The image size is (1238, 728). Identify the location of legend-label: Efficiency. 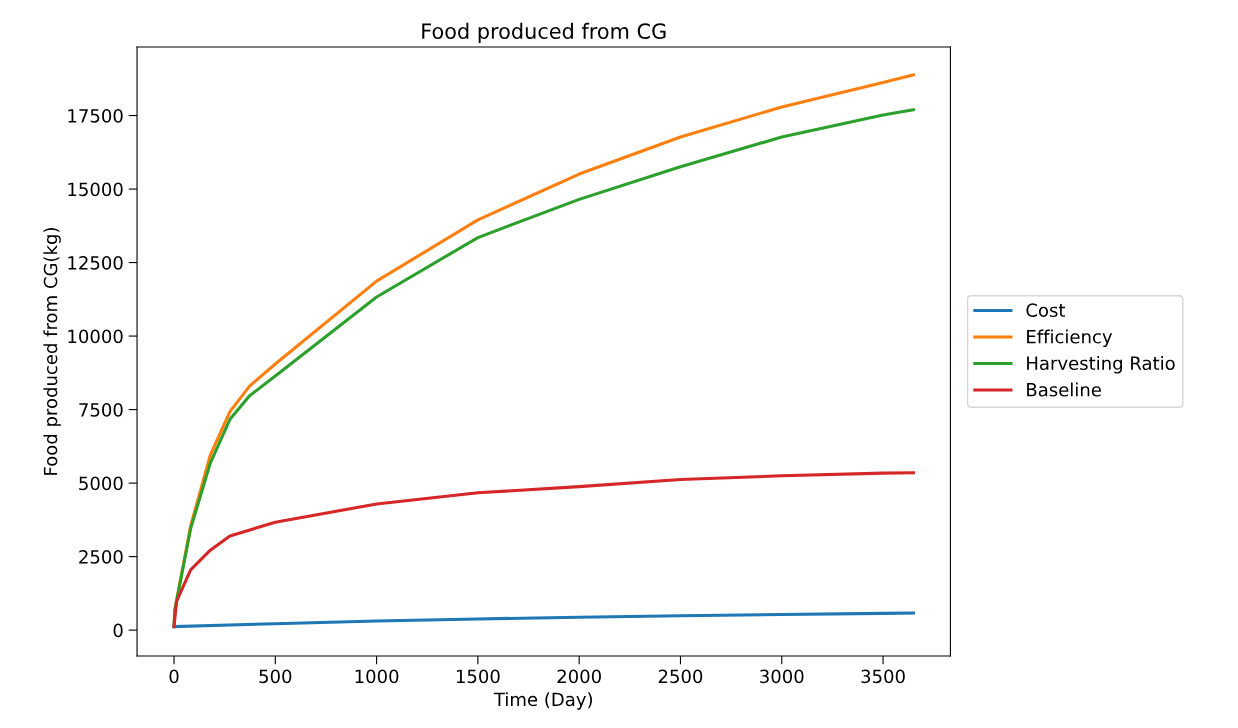
(1070, 338).